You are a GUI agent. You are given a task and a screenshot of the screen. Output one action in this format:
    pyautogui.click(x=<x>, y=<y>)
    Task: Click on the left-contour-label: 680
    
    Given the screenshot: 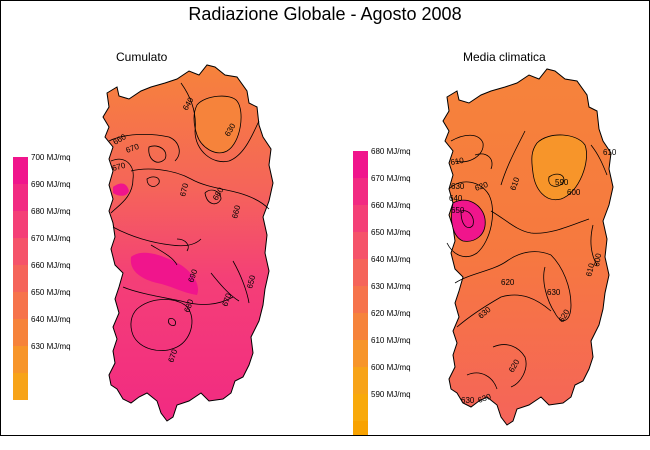 What is the action you would take?
    pyautogui.click(x=188, y=306)
    